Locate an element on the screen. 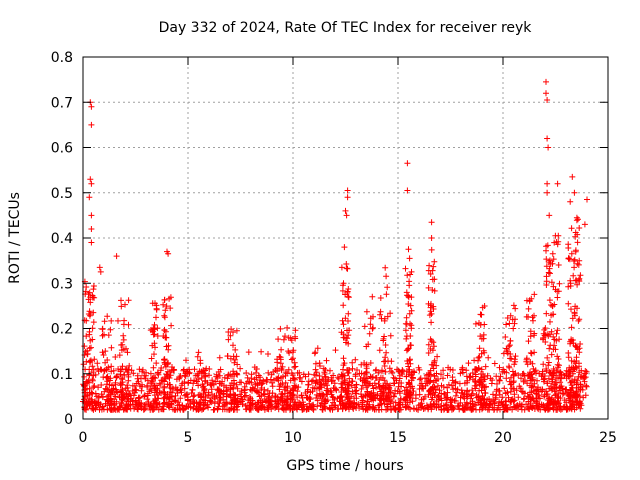  x-tick-label: 10 is located at coordinates (293, 438).